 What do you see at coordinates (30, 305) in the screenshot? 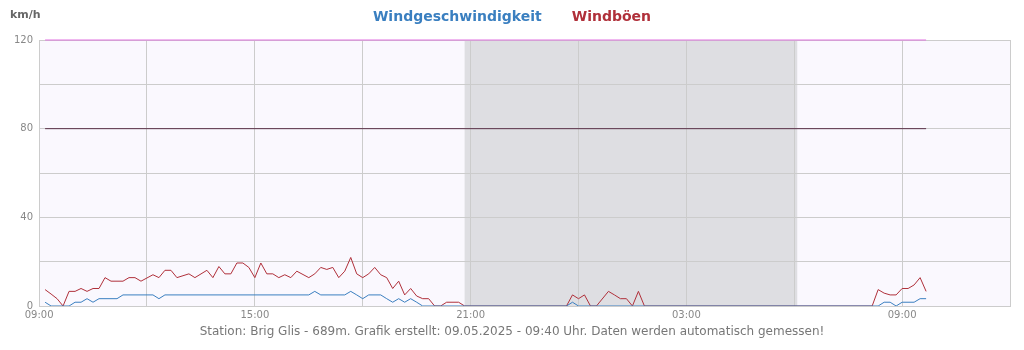
I see `y-tick-label: 0` at bounding box center [30, 305].